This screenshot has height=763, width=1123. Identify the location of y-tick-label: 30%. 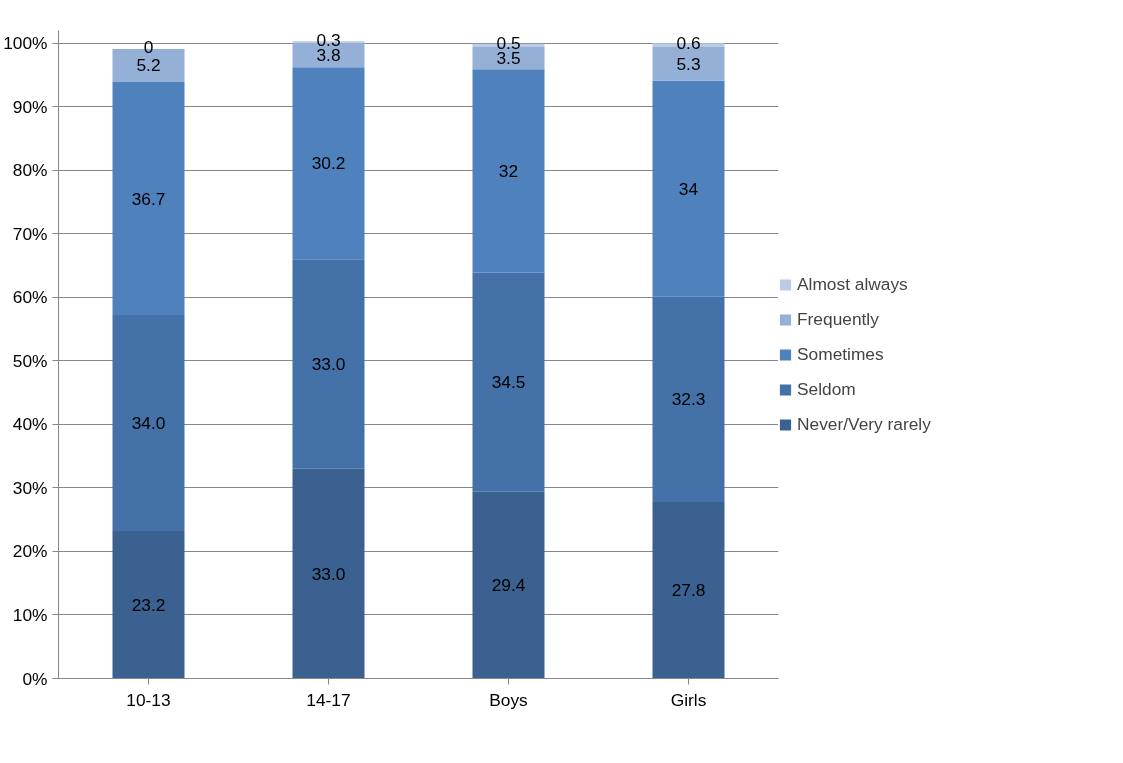
(30, 487).